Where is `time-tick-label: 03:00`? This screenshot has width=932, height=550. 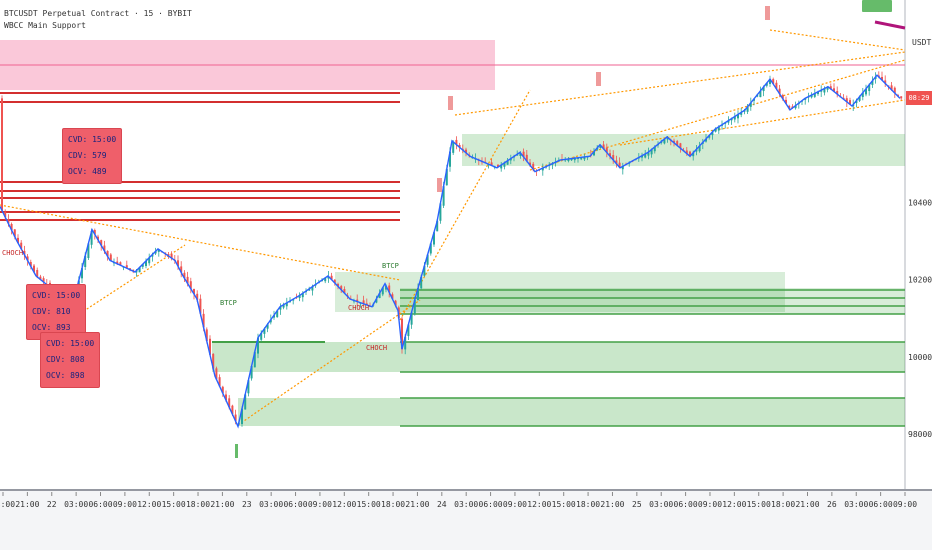
time-tick-label: 03:00 is located at coordinates (76, 504).